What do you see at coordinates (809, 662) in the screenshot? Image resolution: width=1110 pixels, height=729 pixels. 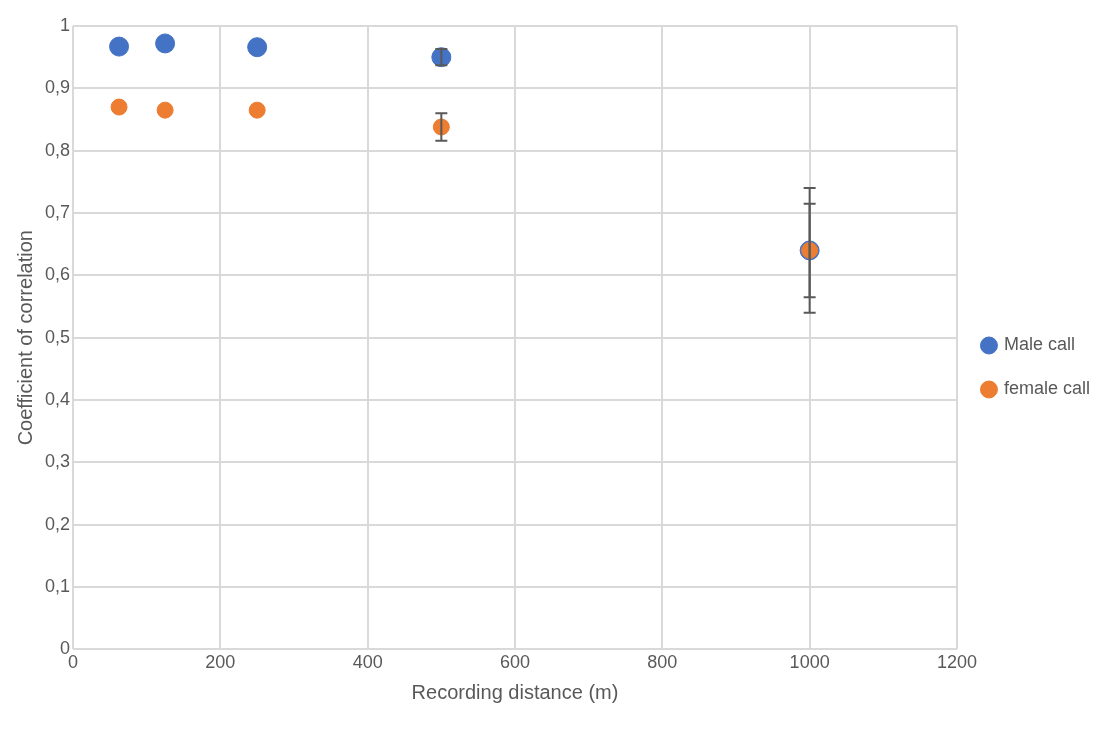 I see `x-tick-label: 1000` at bounding box center [809, 662].